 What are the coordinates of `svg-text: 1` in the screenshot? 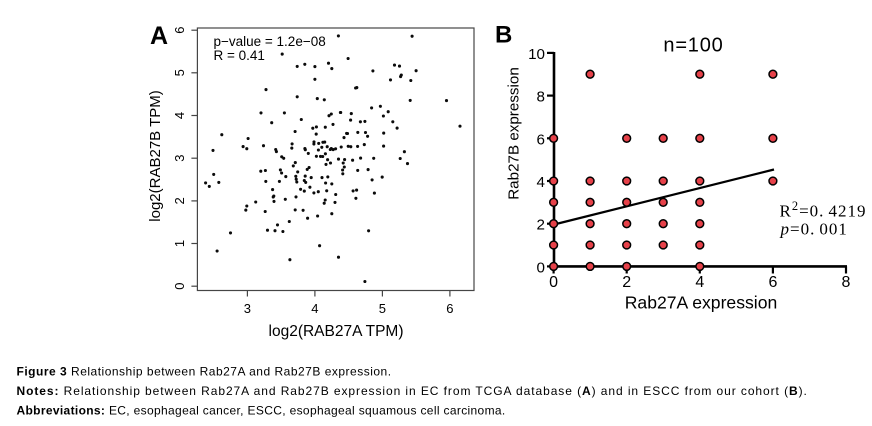 It's located at (179, 243).